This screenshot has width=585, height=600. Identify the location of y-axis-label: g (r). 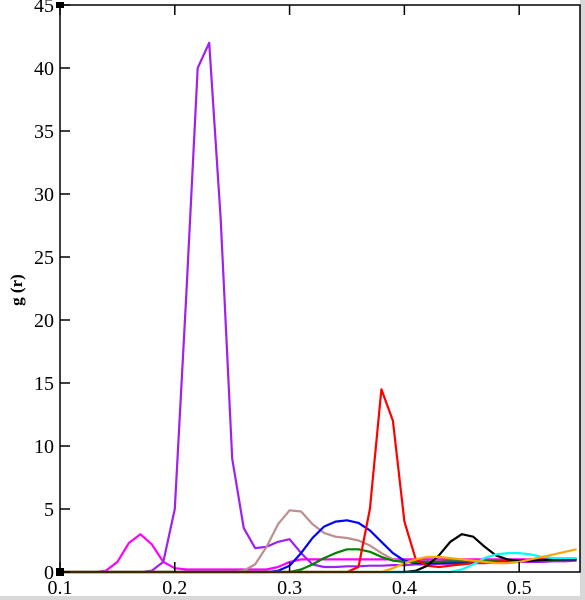
(16, 290).